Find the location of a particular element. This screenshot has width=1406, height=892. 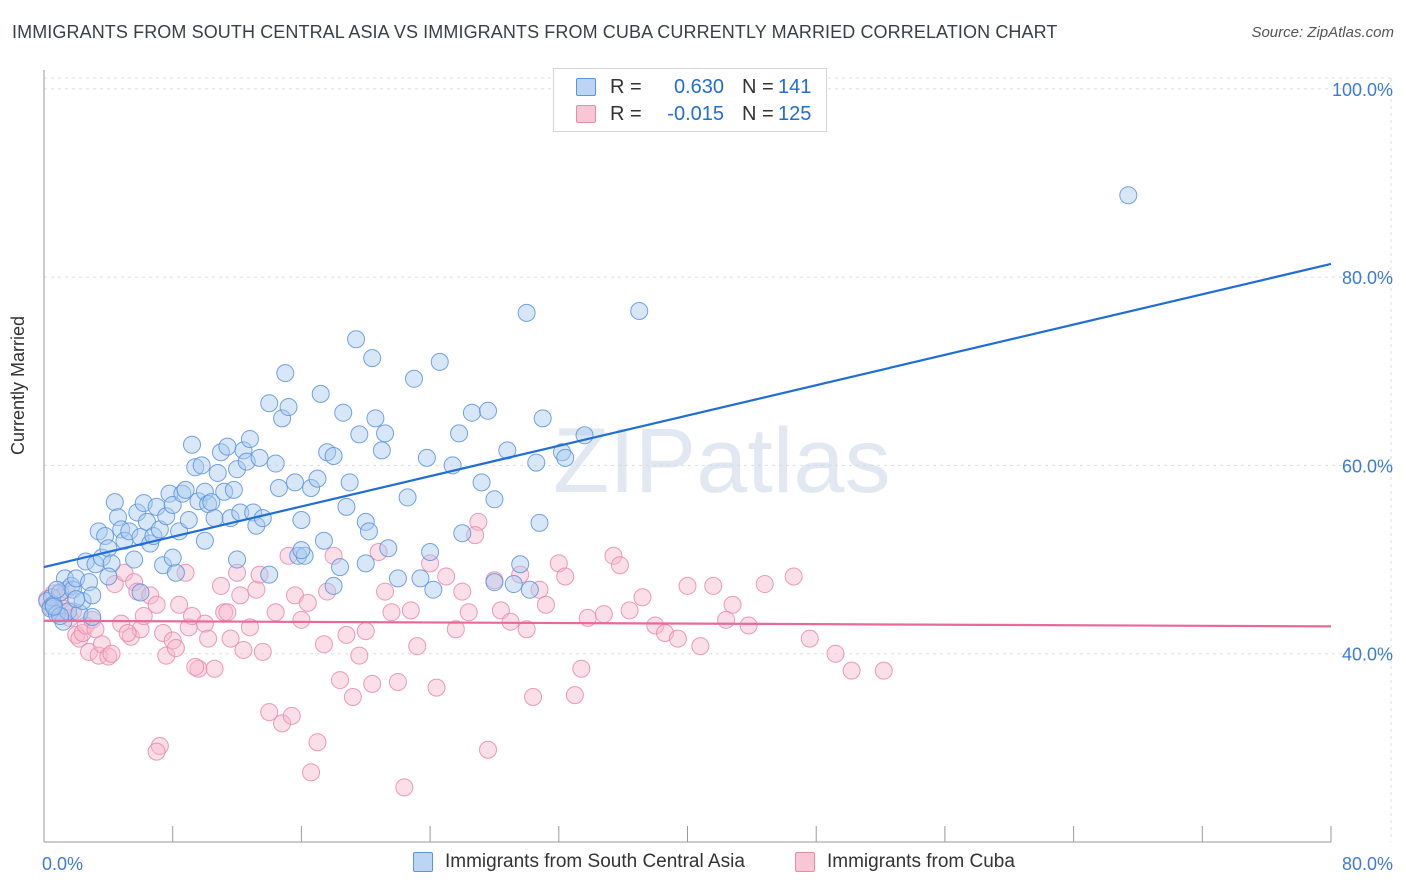

watermark: ZIPatlas is located at coordinates (721, 461).